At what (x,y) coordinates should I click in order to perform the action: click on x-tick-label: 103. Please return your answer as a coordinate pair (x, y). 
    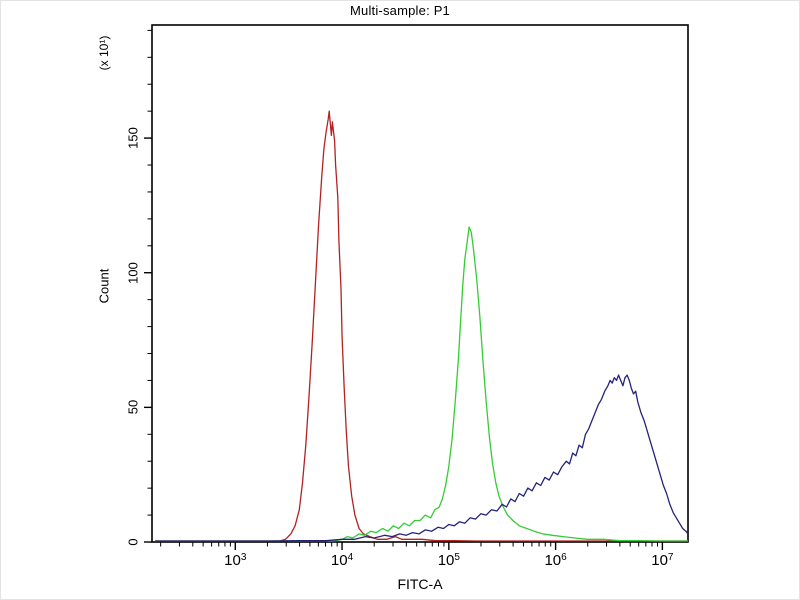
    Looking at the image, I should click on (235, 560).